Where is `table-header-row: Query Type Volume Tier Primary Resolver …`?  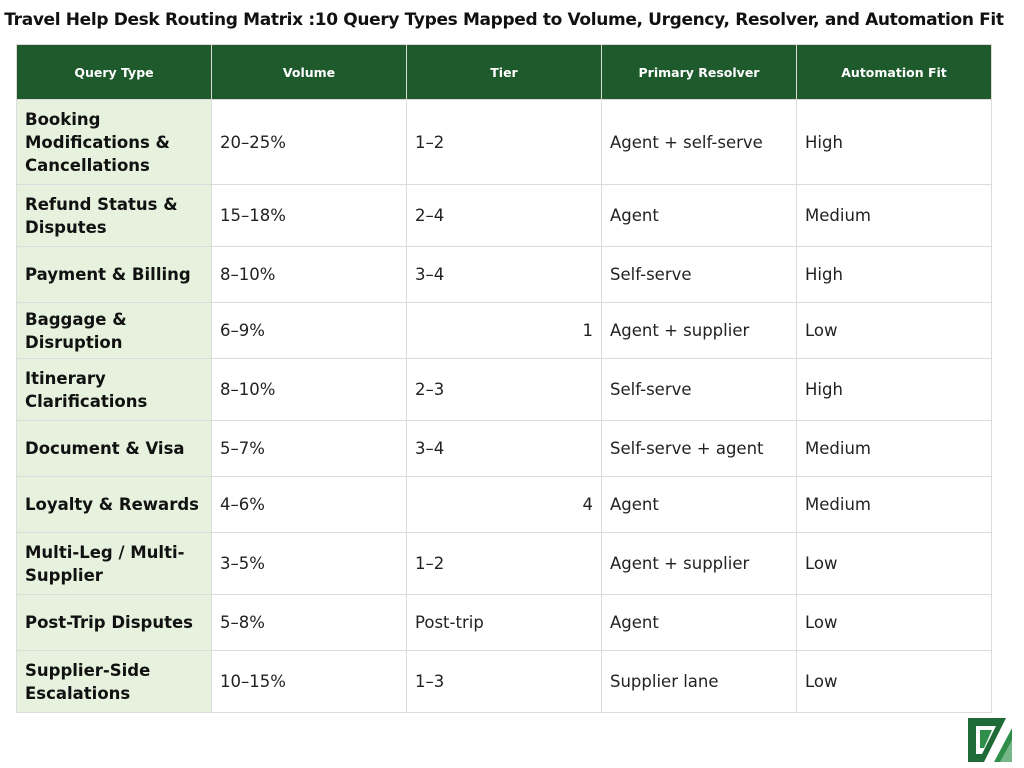
table-header-row: Query Type Volume Tier Primary Resolver … is located at coordinates (504, 72).